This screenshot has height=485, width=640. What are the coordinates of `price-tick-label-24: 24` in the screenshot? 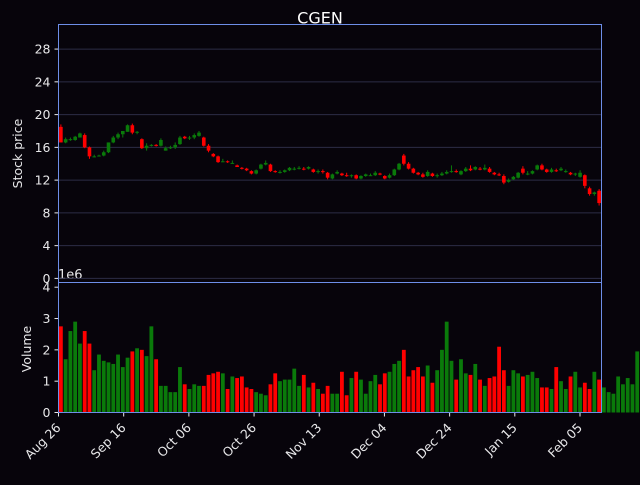 It's located at (43, 81).